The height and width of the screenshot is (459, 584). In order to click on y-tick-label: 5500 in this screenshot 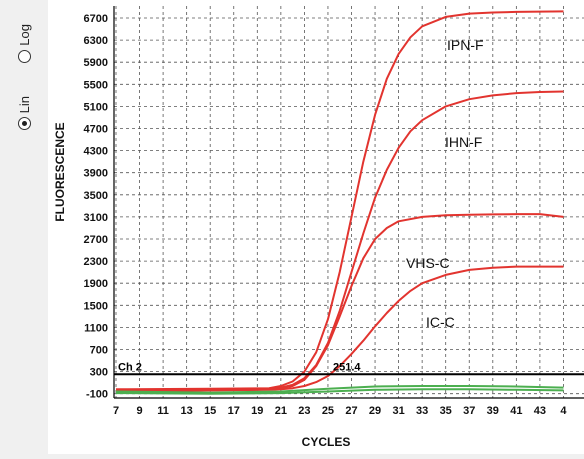, I will do `click(96, 85)`.